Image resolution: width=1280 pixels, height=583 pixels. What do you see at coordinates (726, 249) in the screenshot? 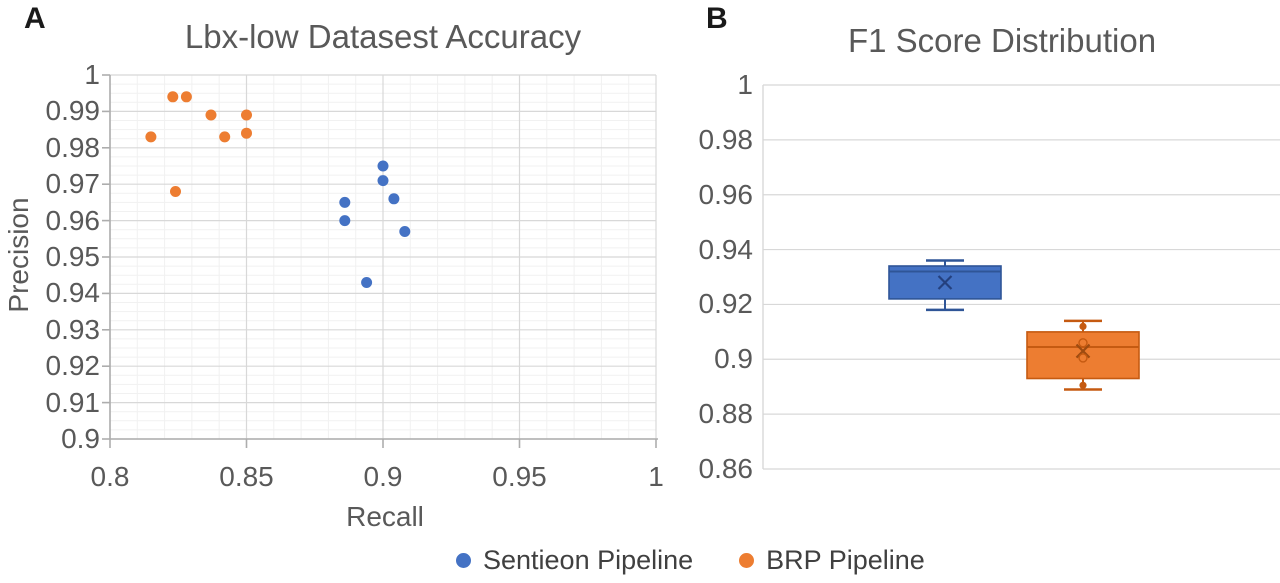
I see `boxplot-y-tick-label: 0.94` at bounding box center [726, 249].